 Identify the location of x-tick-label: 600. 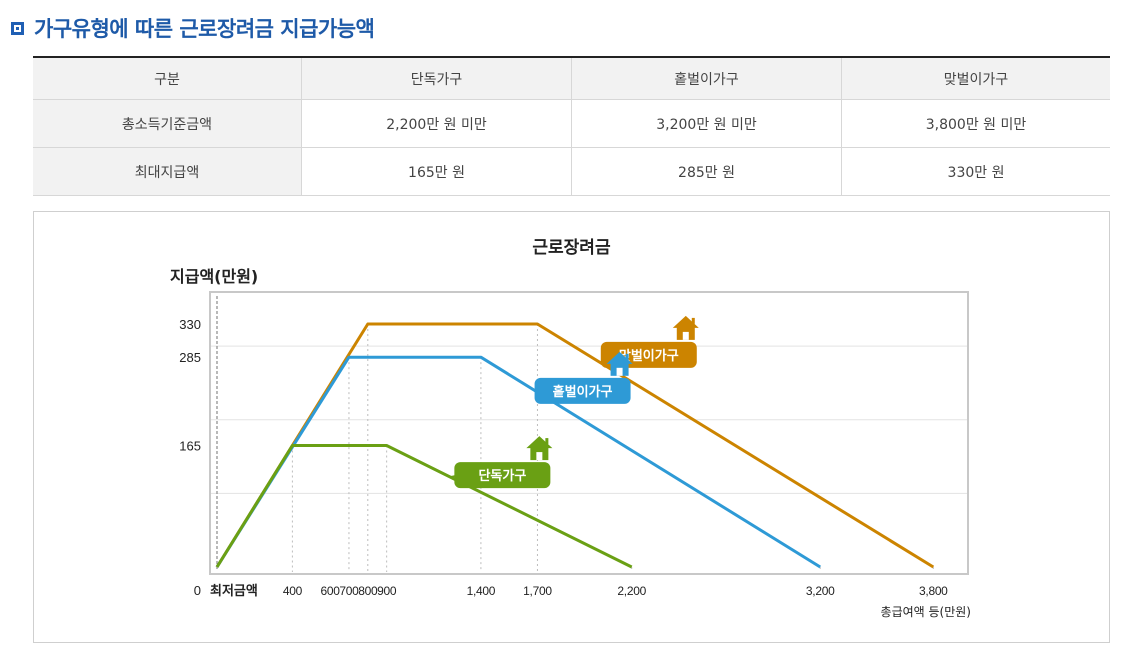
(331, 591).